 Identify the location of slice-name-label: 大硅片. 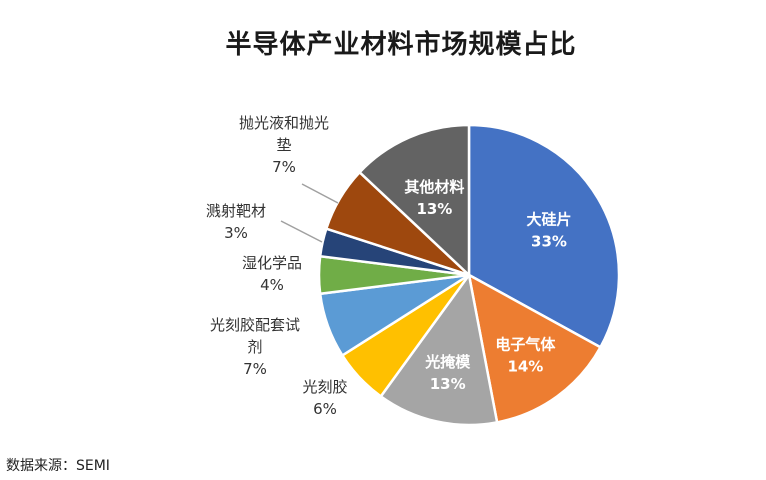
(548, 220).